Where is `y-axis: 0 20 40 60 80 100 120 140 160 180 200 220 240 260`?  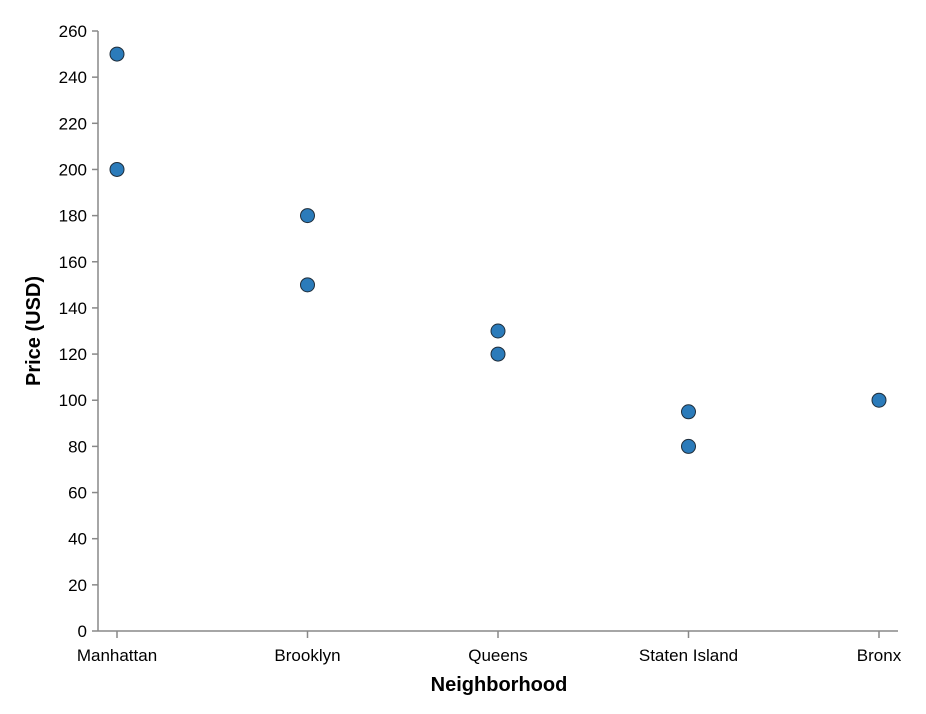
y-axis: 0 20 40 60 80 100 120 140 160 180 200 220 240 260 is located at coordinates (79, 331).